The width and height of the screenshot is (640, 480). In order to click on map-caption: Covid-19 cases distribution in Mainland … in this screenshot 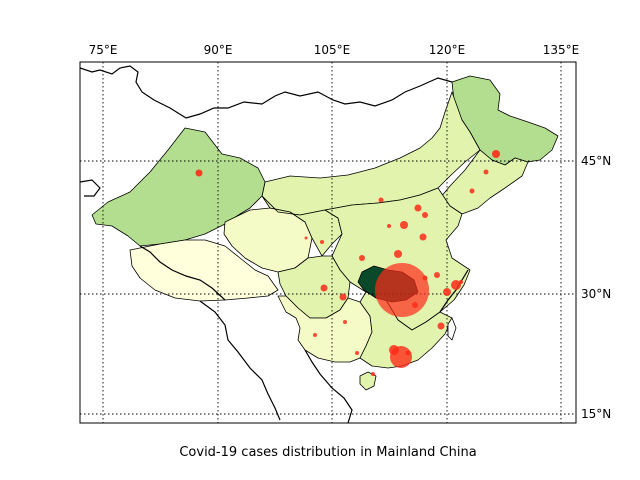, I will do `click(327, 452)`.